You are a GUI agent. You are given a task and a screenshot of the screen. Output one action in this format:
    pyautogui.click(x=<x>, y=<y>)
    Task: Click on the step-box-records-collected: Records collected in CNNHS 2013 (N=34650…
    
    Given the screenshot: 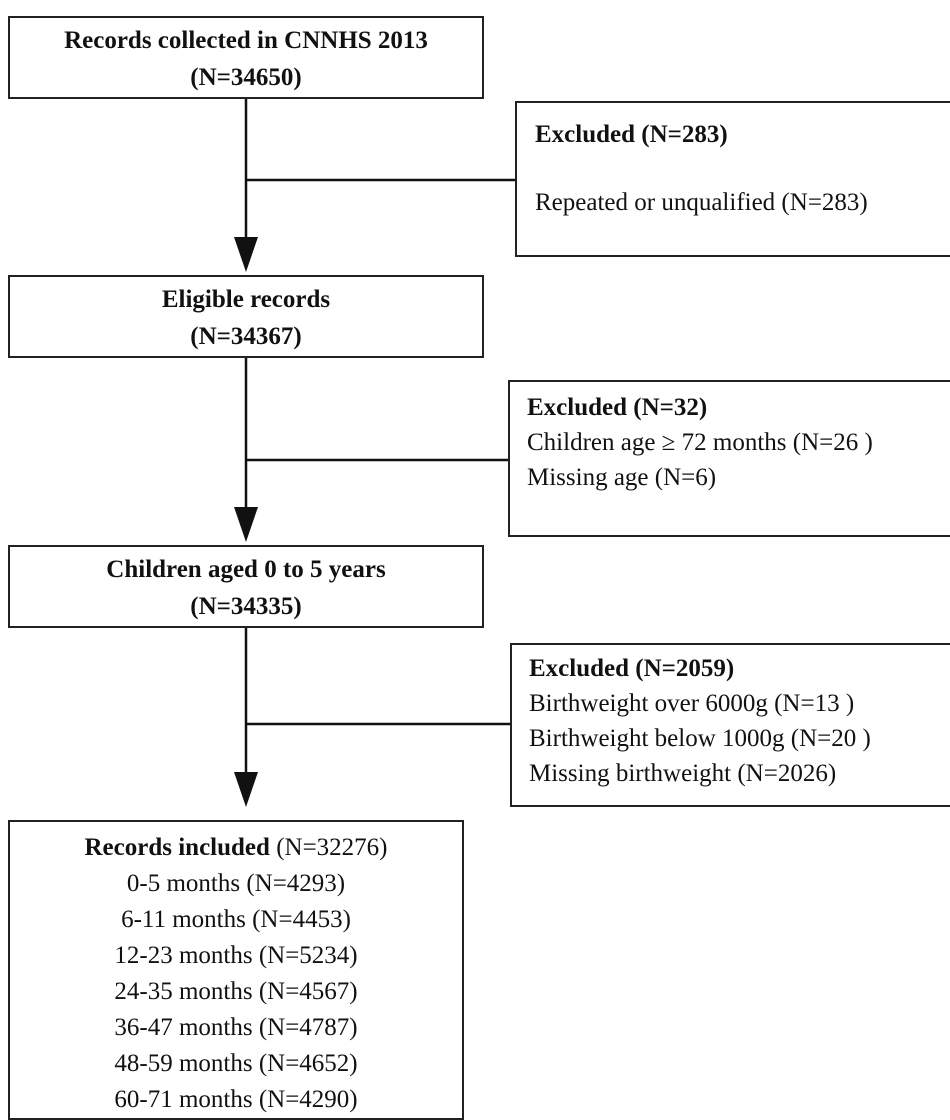 What is the action you would take?
    pyautogui.click(x=246, y=57)
    